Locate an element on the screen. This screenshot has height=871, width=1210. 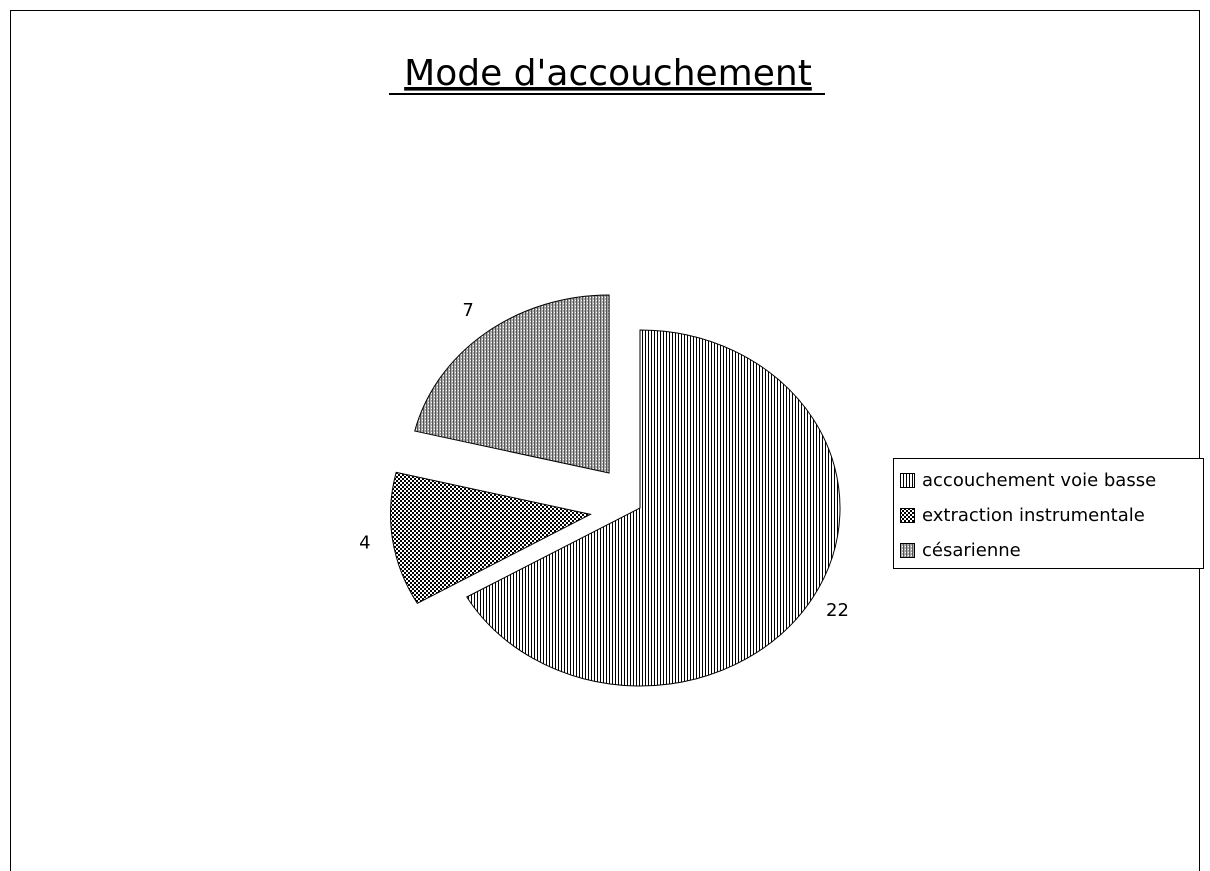
legend-label: accouchement voie basse is located at coordinates (1039, 480).